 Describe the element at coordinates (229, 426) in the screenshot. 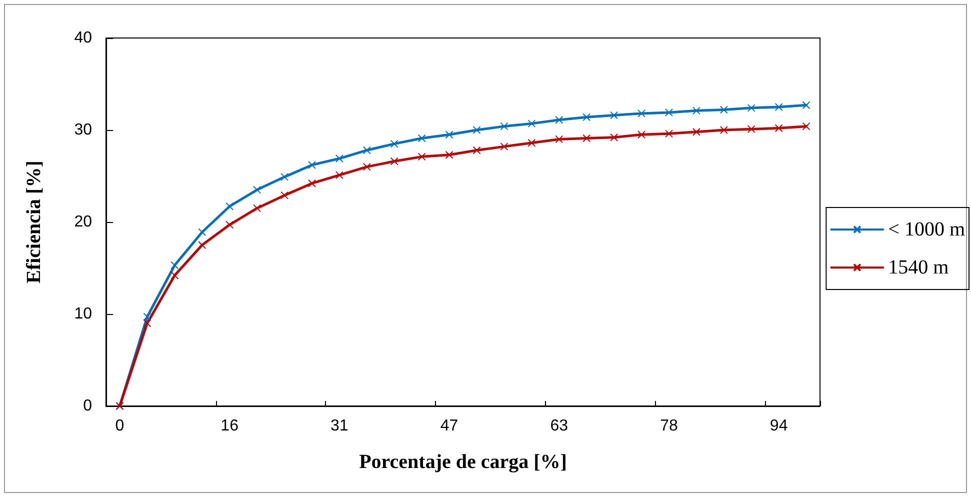

I see `x-tick-label: 16` at that location.